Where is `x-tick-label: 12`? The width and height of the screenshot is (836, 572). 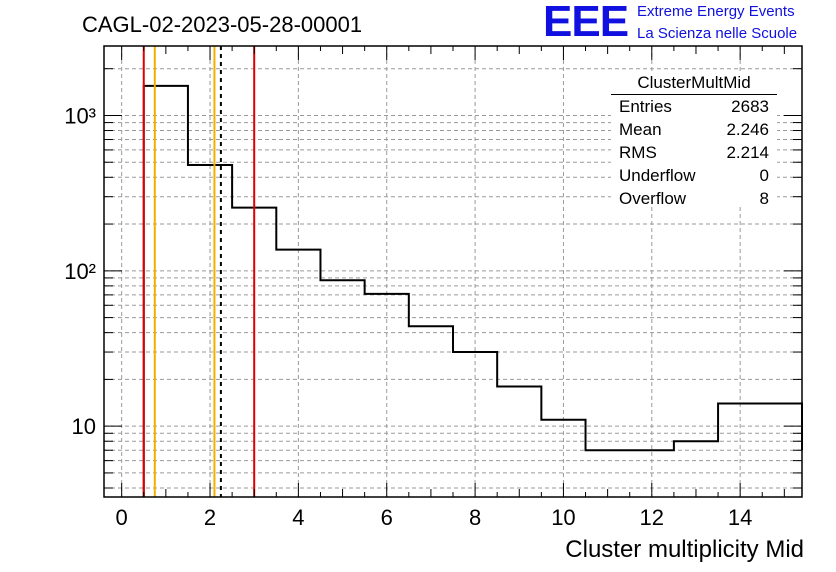 x-tick-label: 12 is located at coordinates (652, 517).